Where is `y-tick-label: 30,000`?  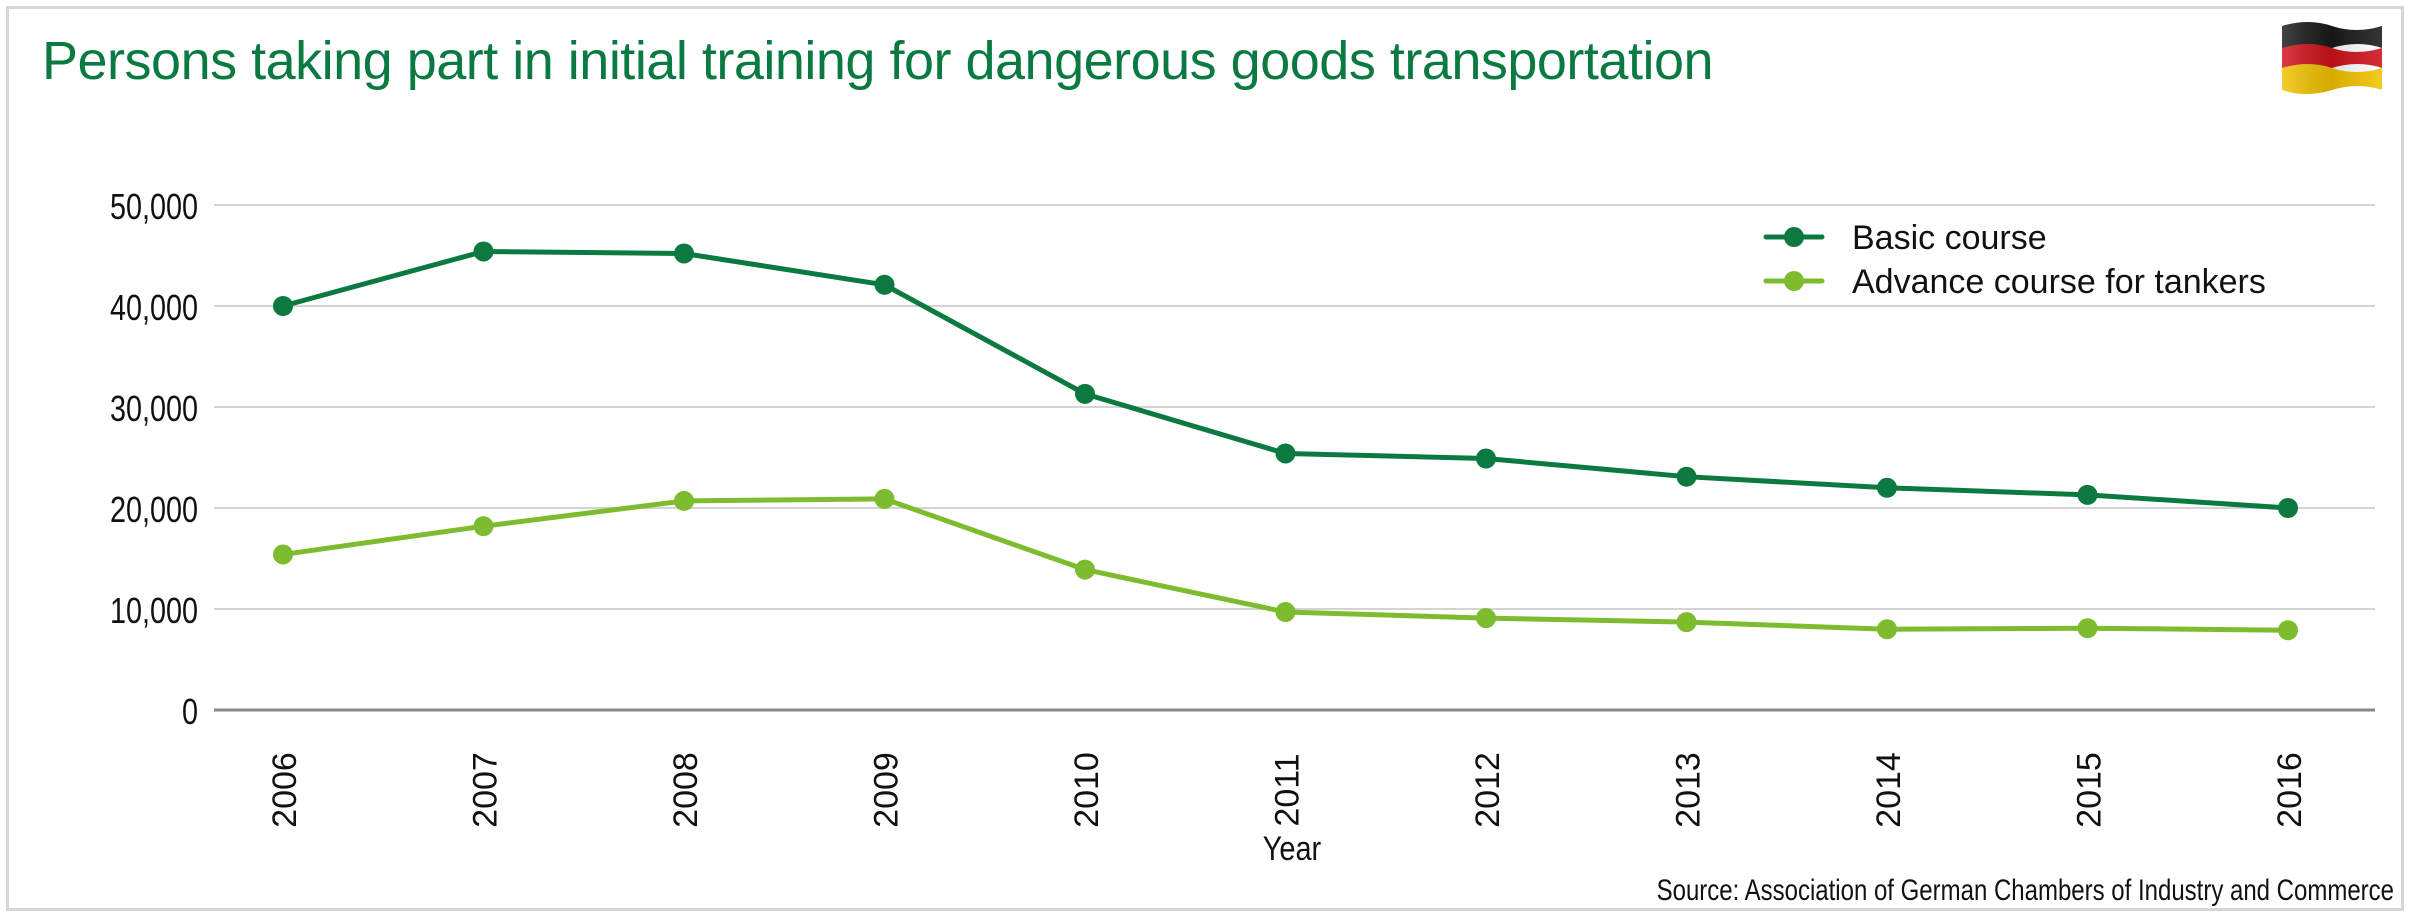 y-tick-label: 30,000 is located at coordinates (154, 408).